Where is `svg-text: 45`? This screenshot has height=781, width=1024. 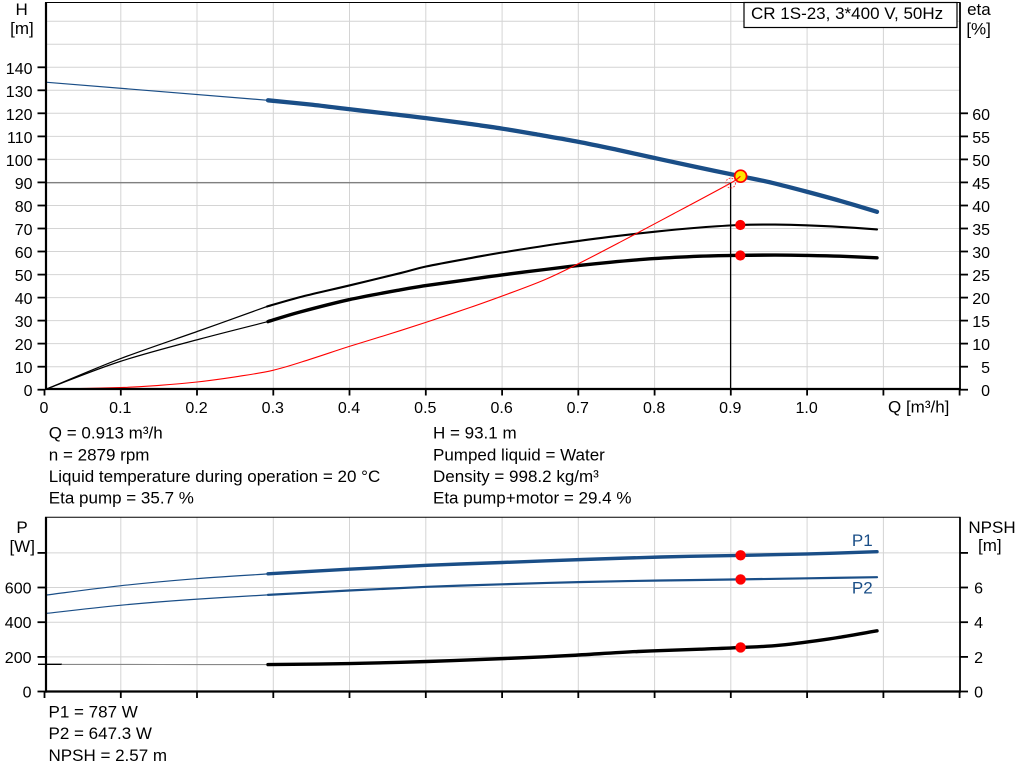 svg-text: 45 is located at coordinates (981, 184).